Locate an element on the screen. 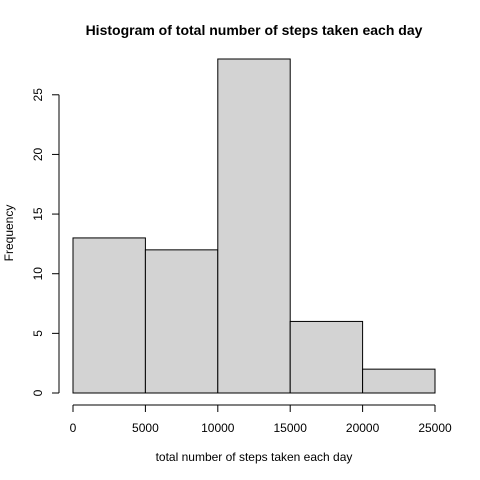 This screenshot has height=480, width=480. y-tick-label: 5 is located at coordinates (38, 333).